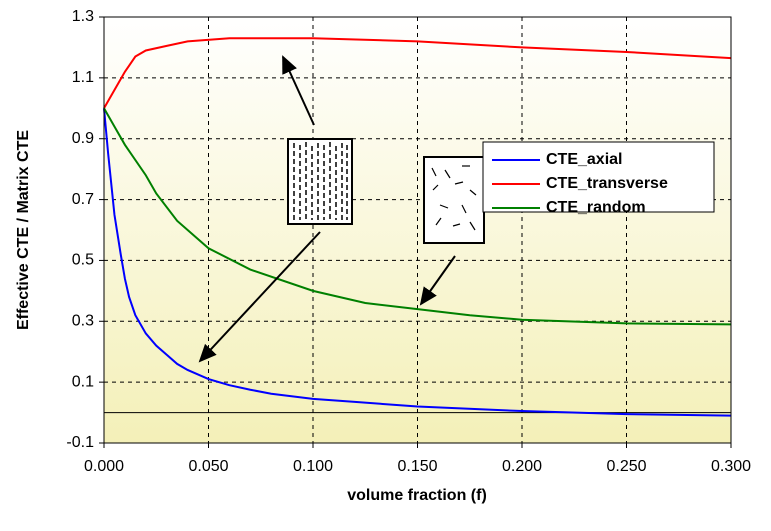  I want to click on x-tick-label: 0.300, so click(731, 466).